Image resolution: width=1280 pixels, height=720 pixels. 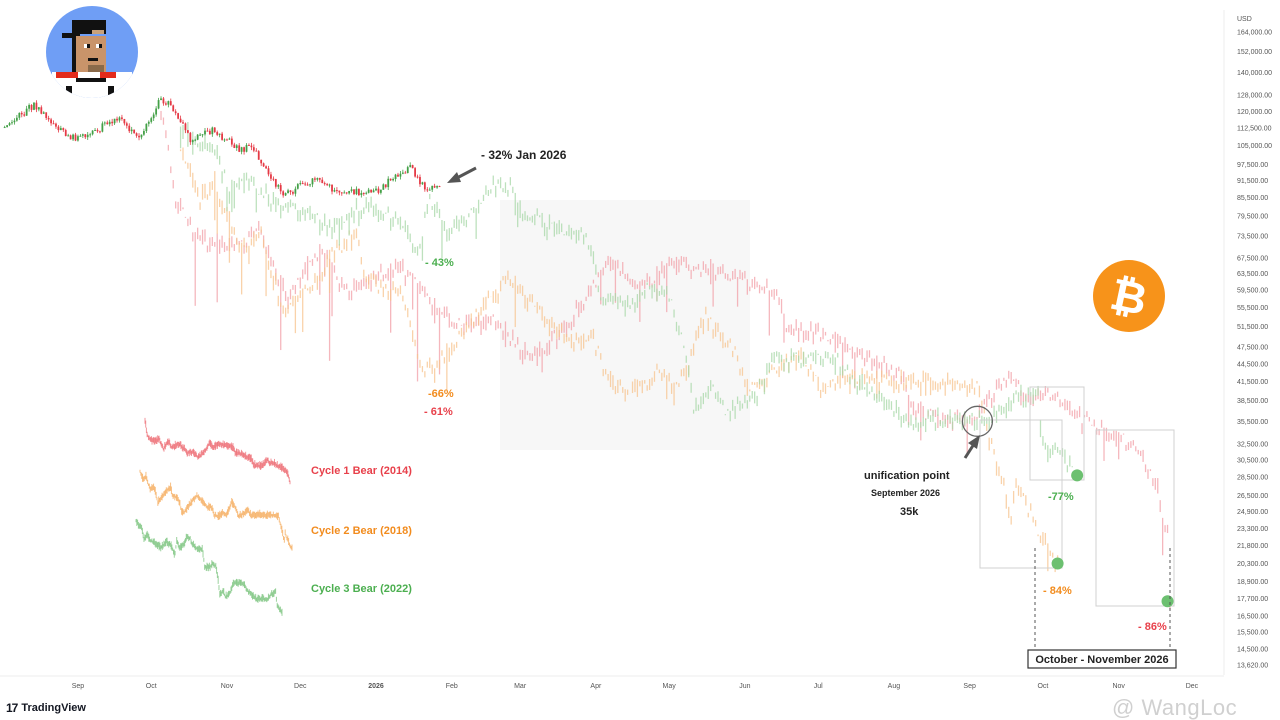 What do you see at coordinates (977, 421) in the screenshot?
I see `unification-circle` at bounding box center [977, 421].